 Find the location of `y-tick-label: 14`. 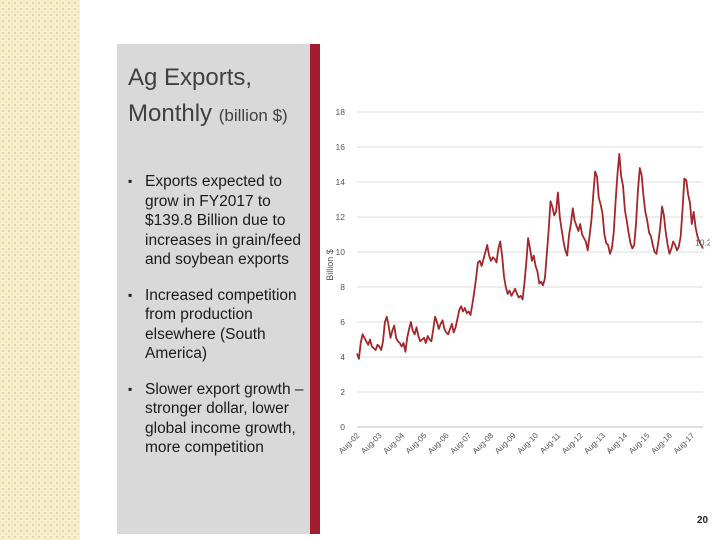

y-tick-label: 14 is located at coordinates (341, 182).